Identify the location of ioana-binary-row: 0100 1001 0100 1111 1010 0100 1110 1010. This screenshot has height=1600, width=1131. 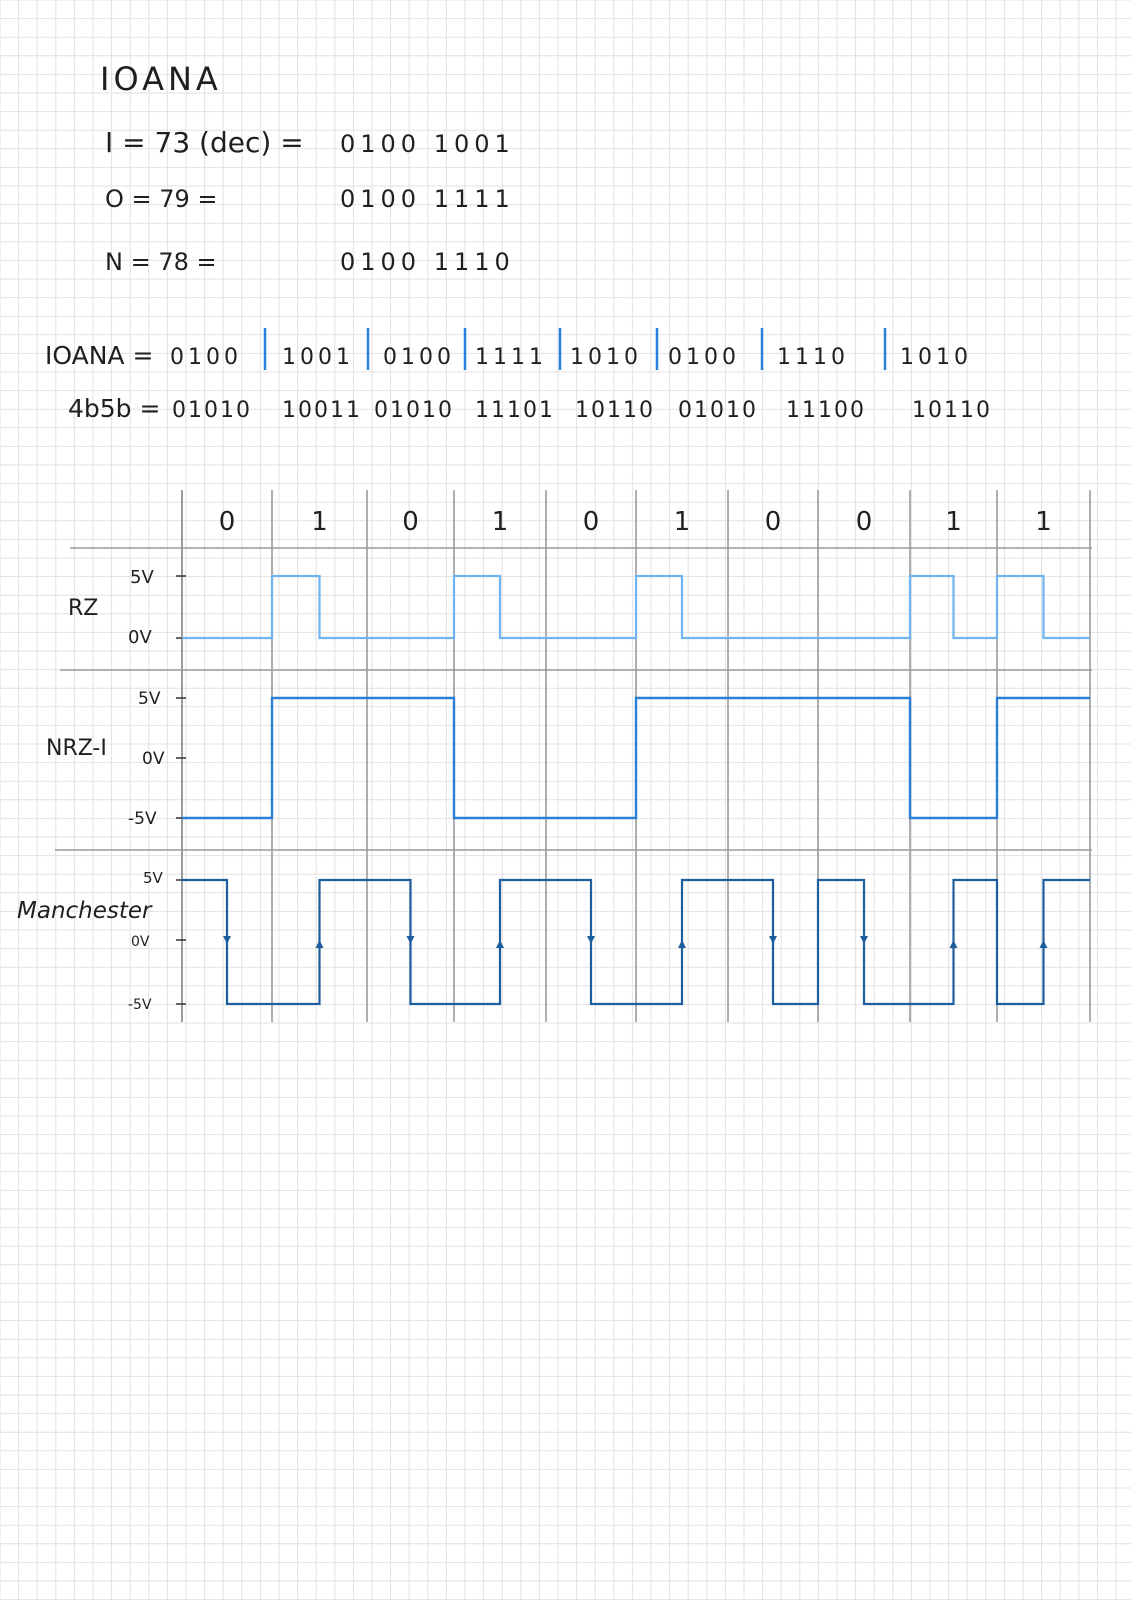
(571, 349).